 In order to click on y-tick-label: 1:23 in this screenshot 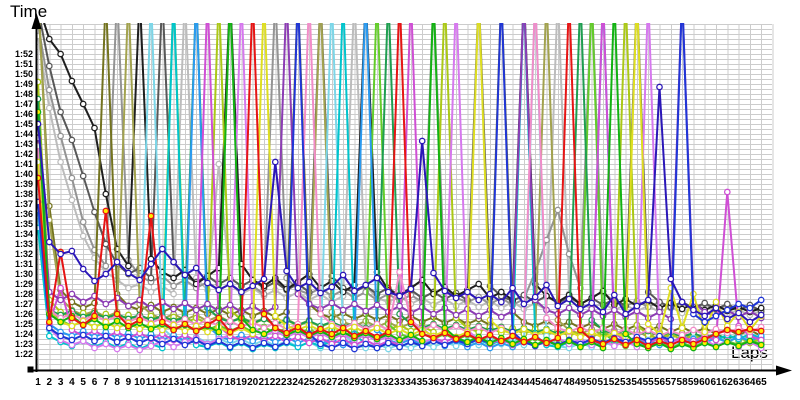, I will do `click(24, 344)`.